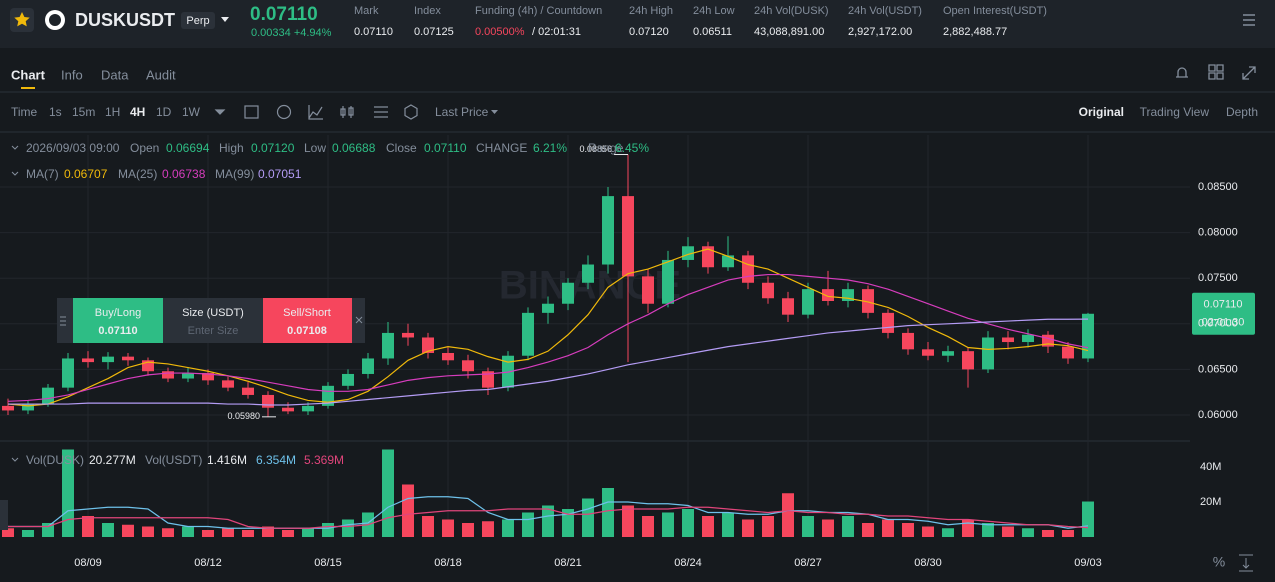 Image resolution: width=1275 pixels, height=582 pixels. Describe the element at coordinates (42, 174) in the screenshot. I see `ma-legend-name: MA(7)` at that location.